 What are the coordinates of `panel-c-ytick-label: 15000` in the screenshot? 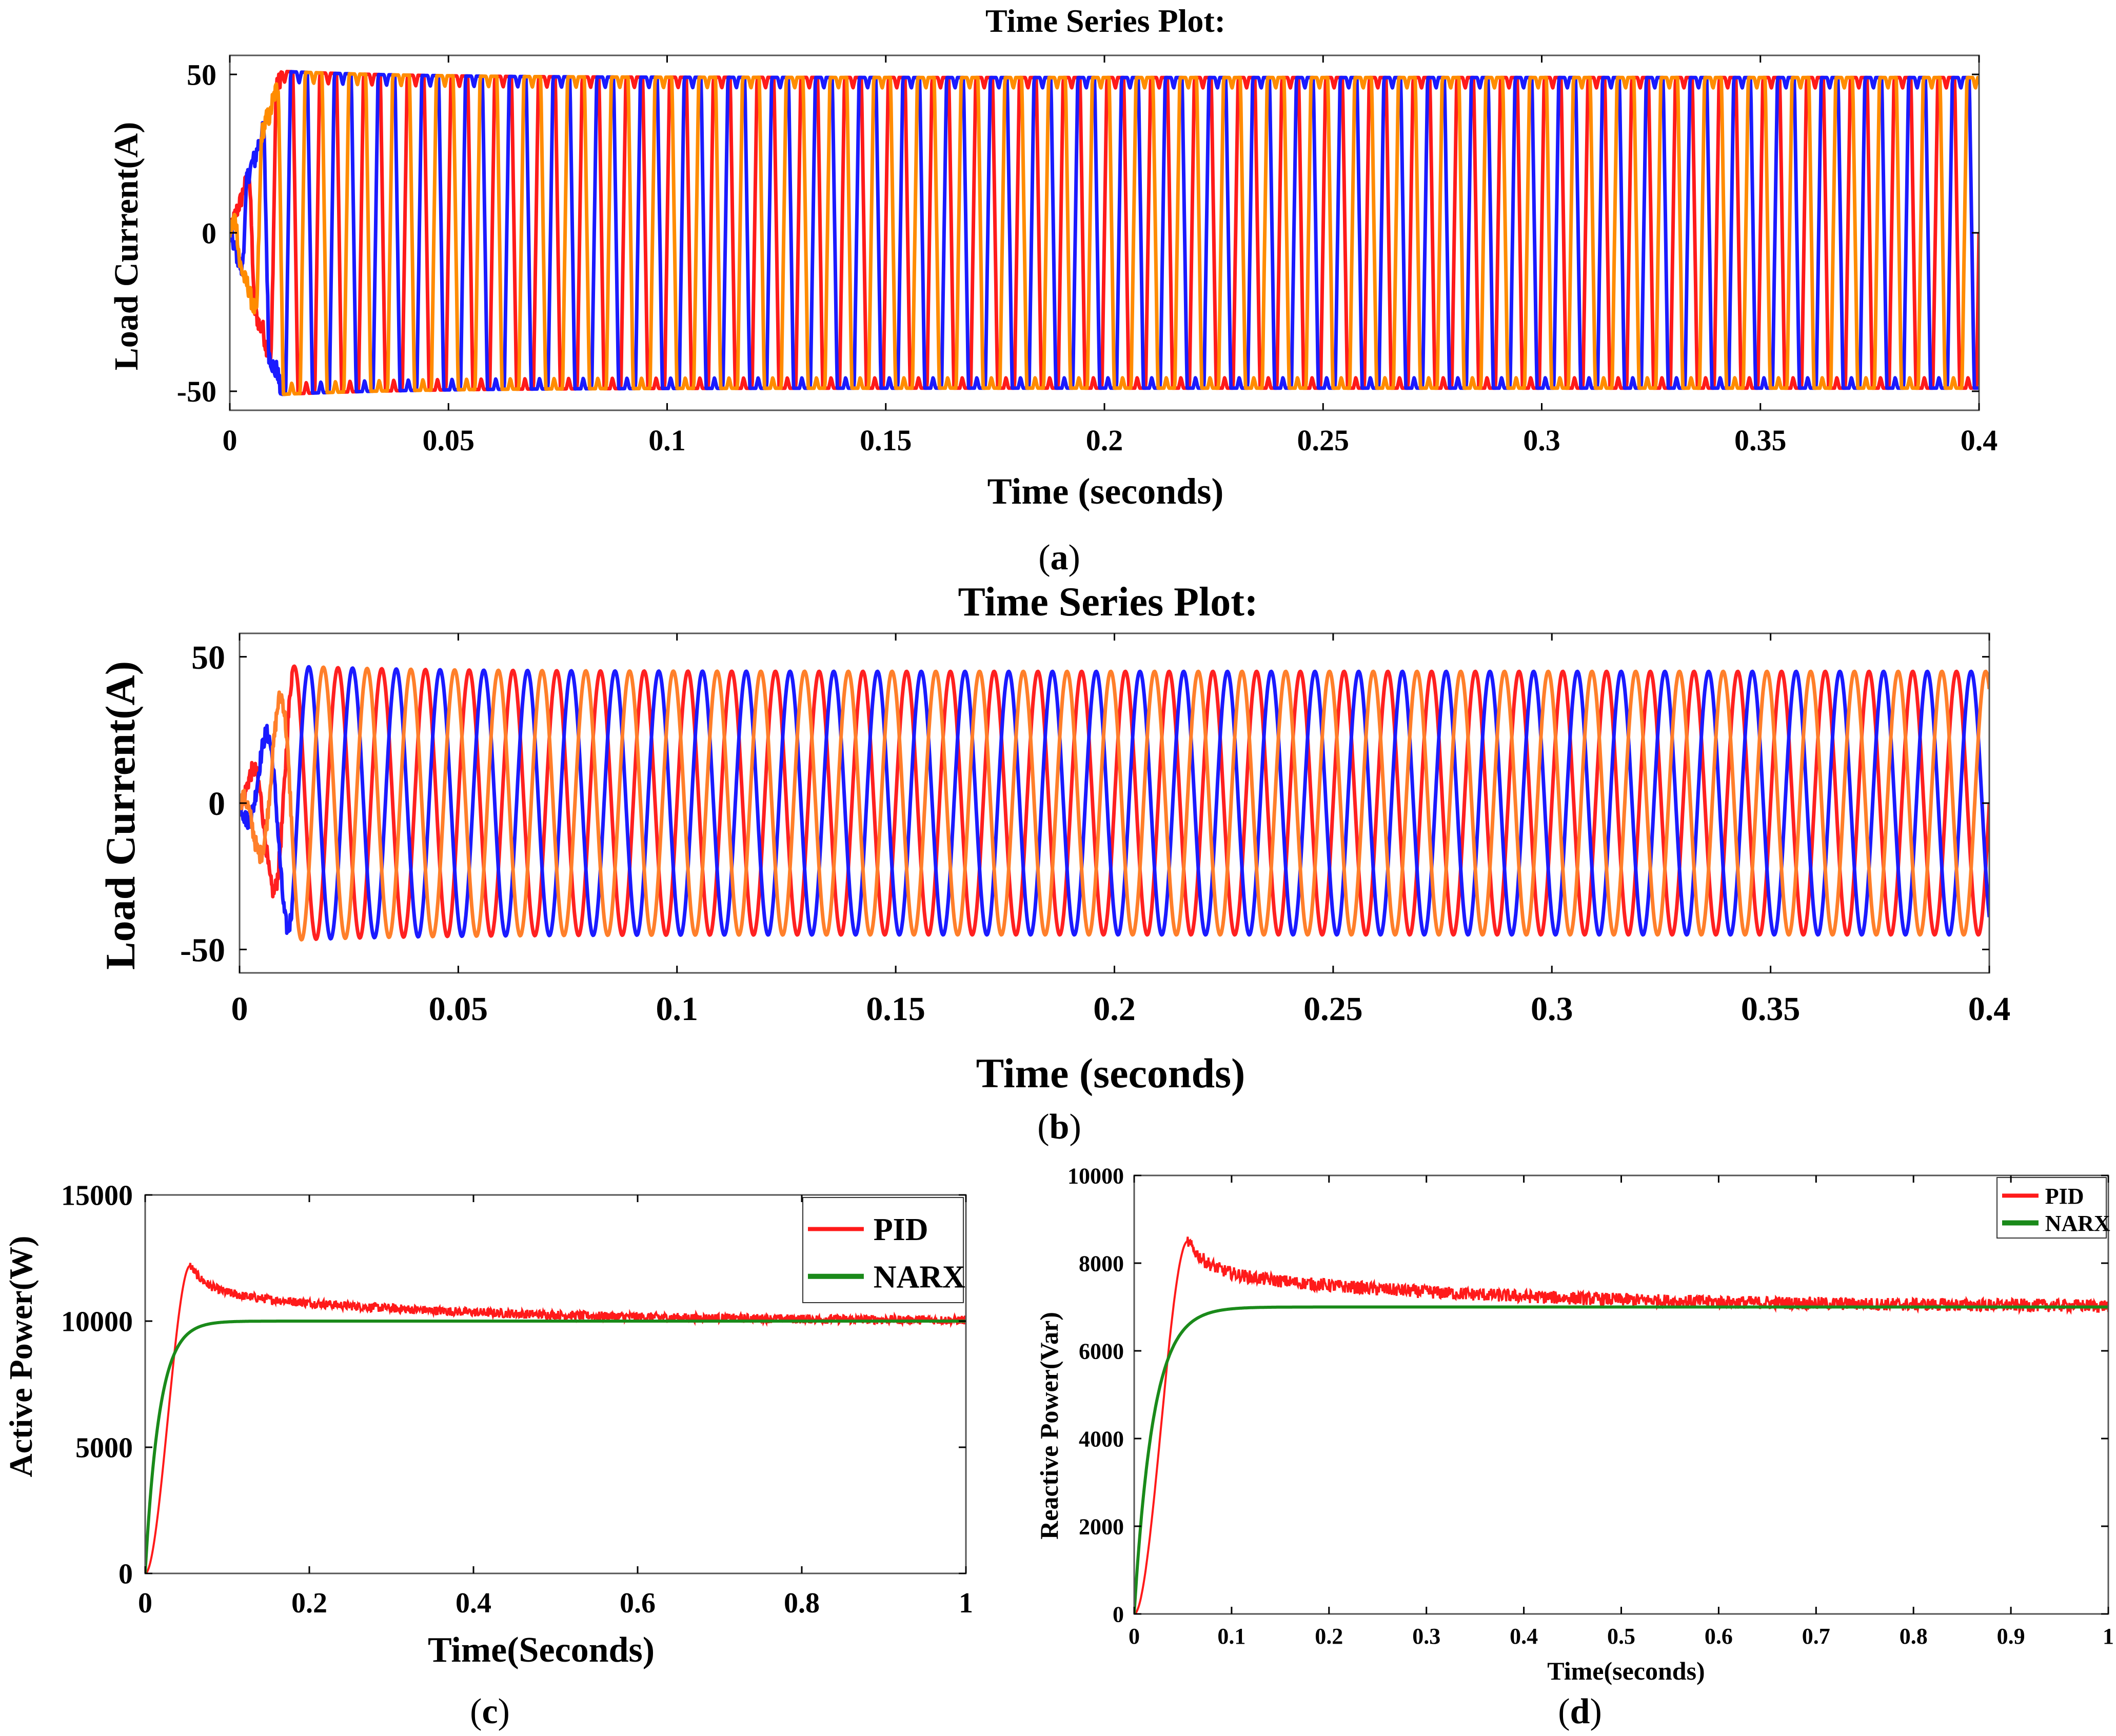 It's located at (97, 1196).